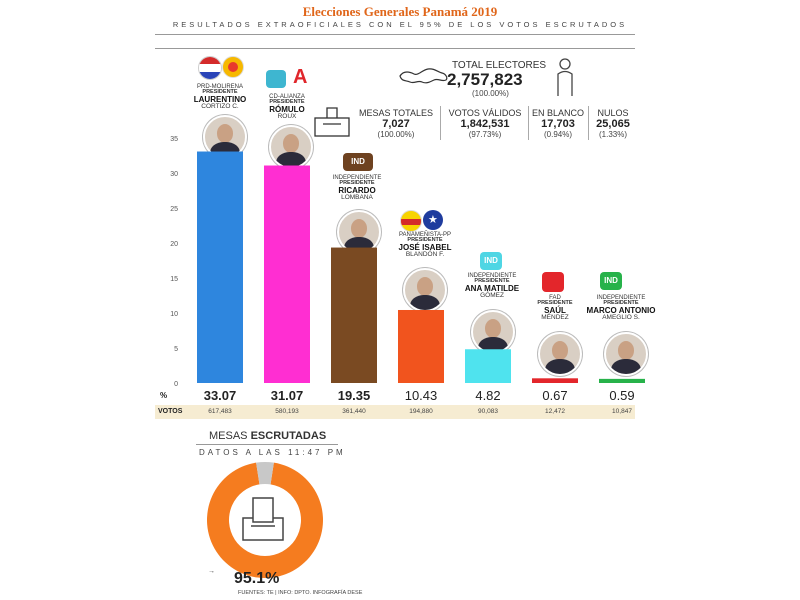  I want to click on molirena-logo, so click(233, 67).